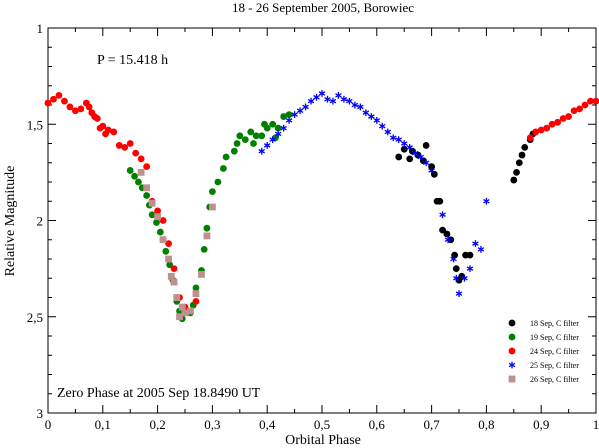 The image size is (599, 448). What do you see at coordinates (48, 424) in the screenshot?
I see `x-tick-label: 0` at bounding box center [48, 424].